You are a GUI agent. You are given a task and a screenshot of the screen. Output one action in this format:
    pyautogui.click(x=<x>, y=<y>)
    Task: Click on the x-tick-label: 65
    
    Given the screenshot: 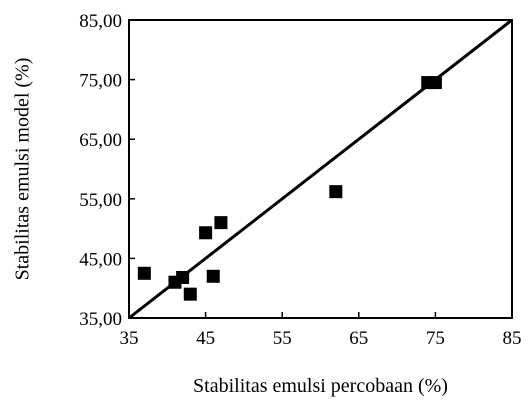 What is the action you would take?
    pyautogui.click(x=358, y=338)
    